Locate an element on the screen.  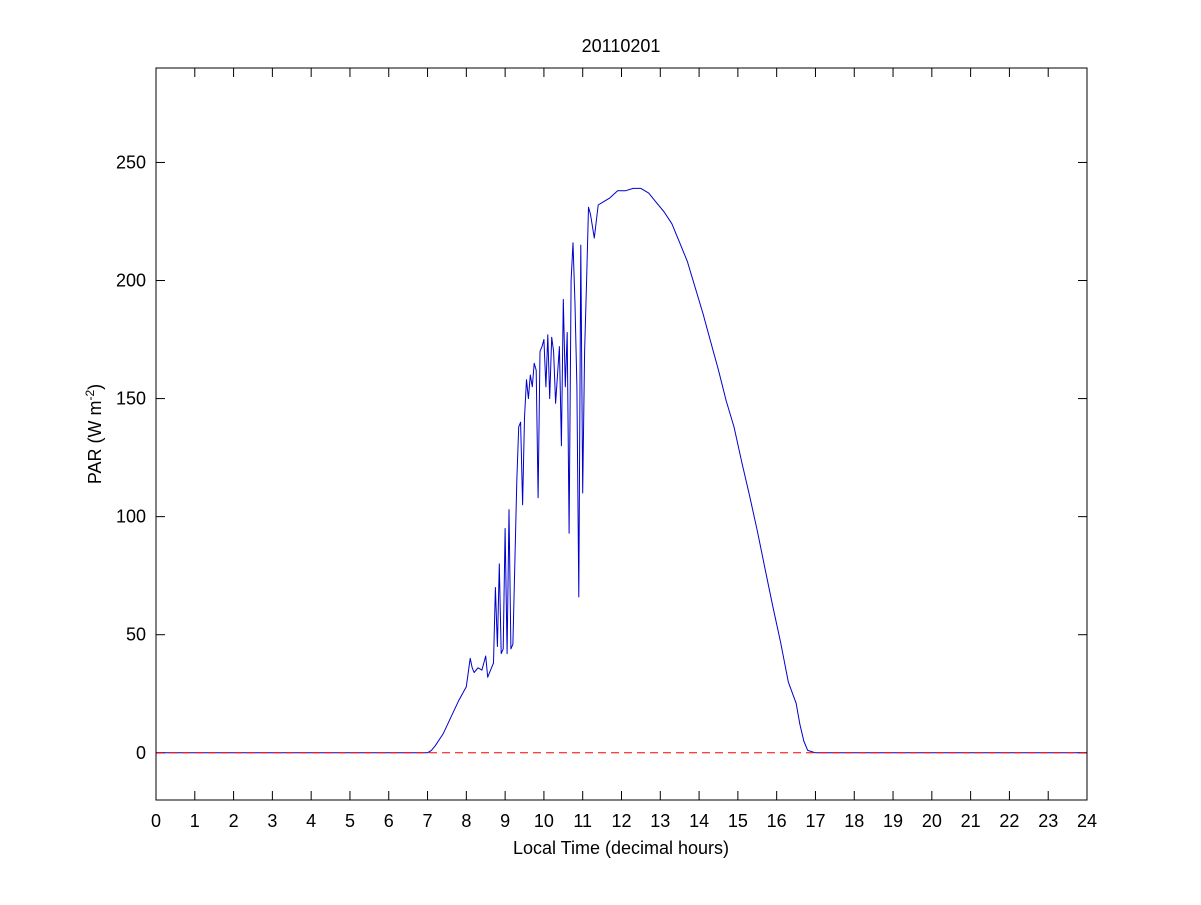
x-tick-label: 19 is located at coordinates (893, 821).